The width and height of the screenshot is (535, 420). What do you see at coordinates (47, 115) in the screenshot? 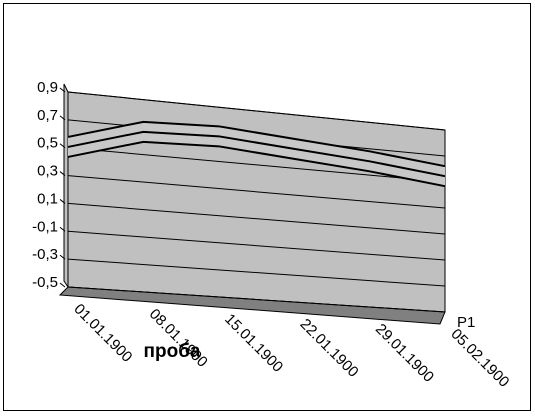
I see `y-tick-label: 0,7` at bounding box center [47, 115].